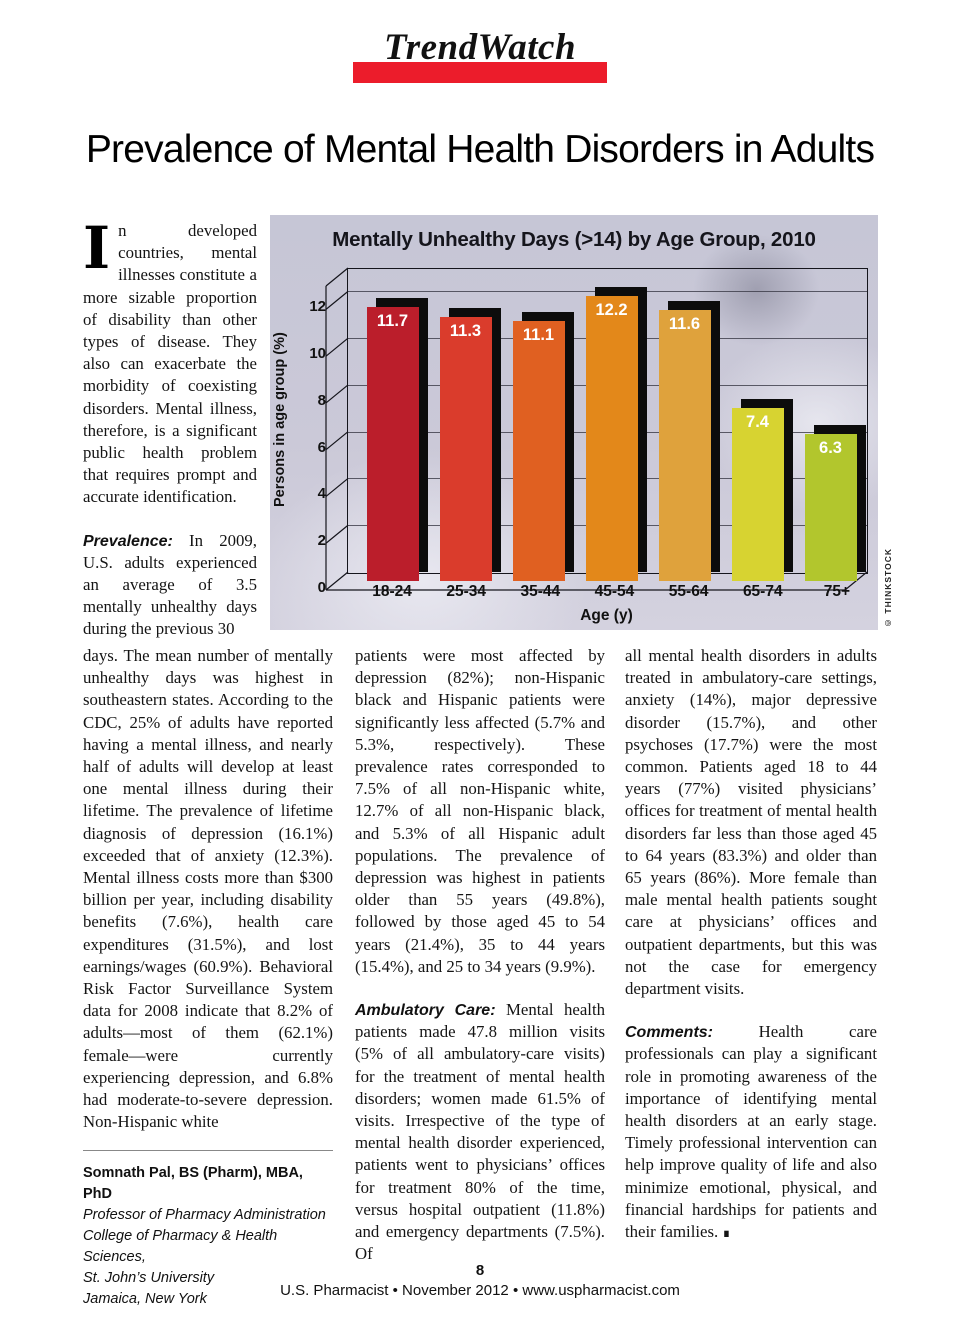 The height and width of the screenshot is (1331, 960). I want to click on bar-18-24: 11.7, so click(392, 444).